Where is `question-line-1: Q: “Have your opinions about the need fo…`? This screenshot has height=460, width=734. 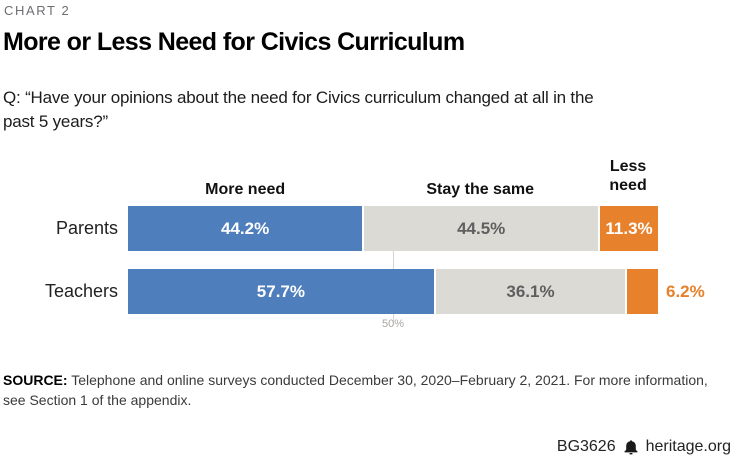 question-line-1: Q: “Have your opinions about the need fo… is located at coordinates (298, 97).